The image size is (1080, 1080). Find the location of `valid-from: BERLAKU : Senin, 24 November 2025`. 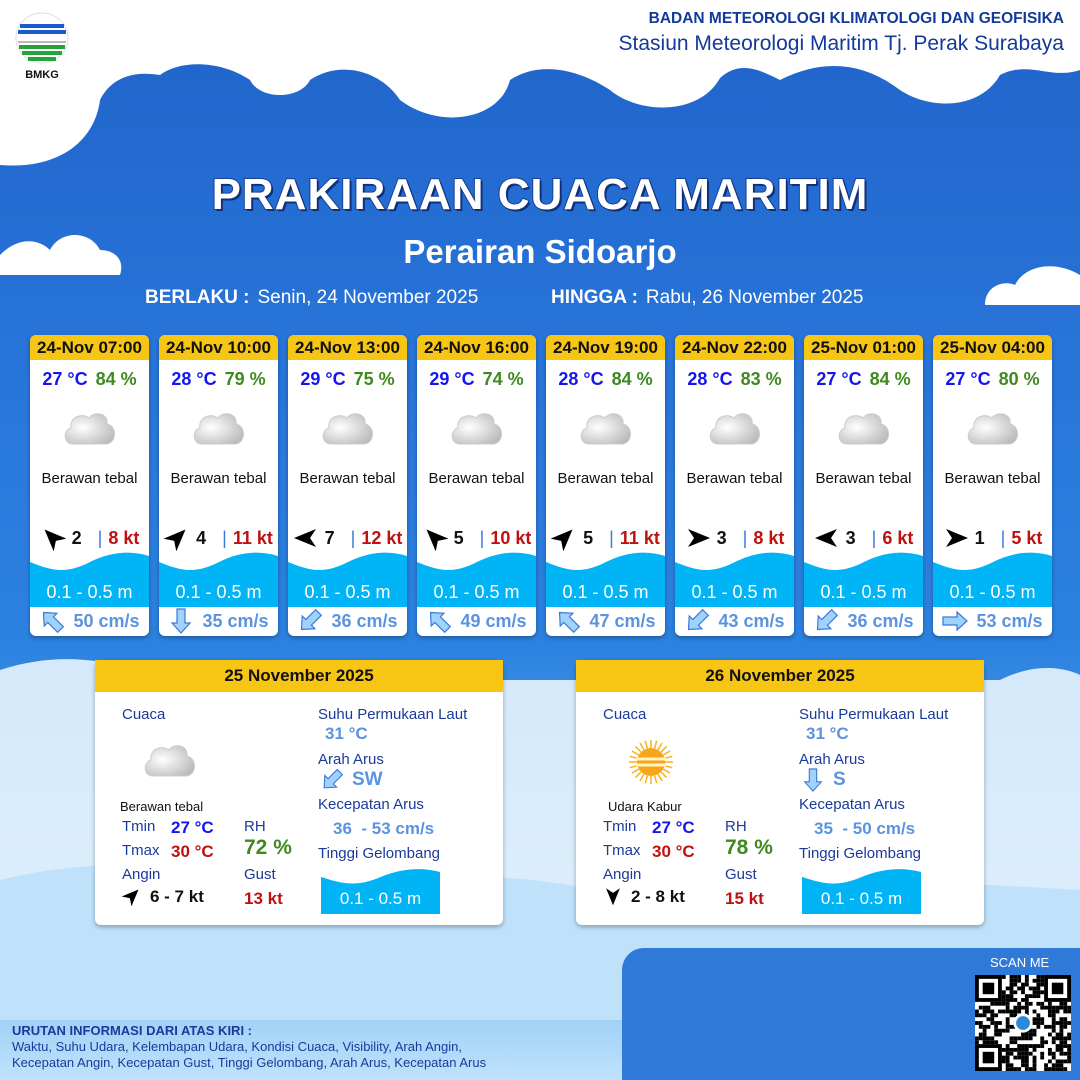

valid-from: BERLAKU : Senin, 24 November 2025 is located at coordinates (311, 298).